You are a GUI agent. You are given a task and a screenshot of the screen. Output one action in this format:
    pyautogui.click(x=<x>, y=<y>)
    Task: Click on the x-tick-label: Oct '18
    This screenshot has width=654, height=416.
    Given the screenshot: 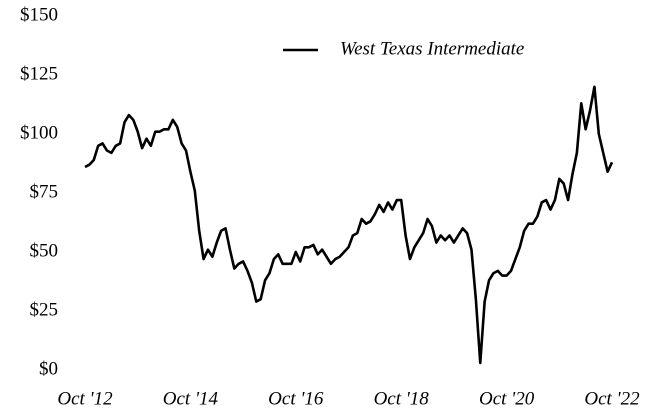 What is the action you would take?
    pyautogui.click(x=402, y=398)
    